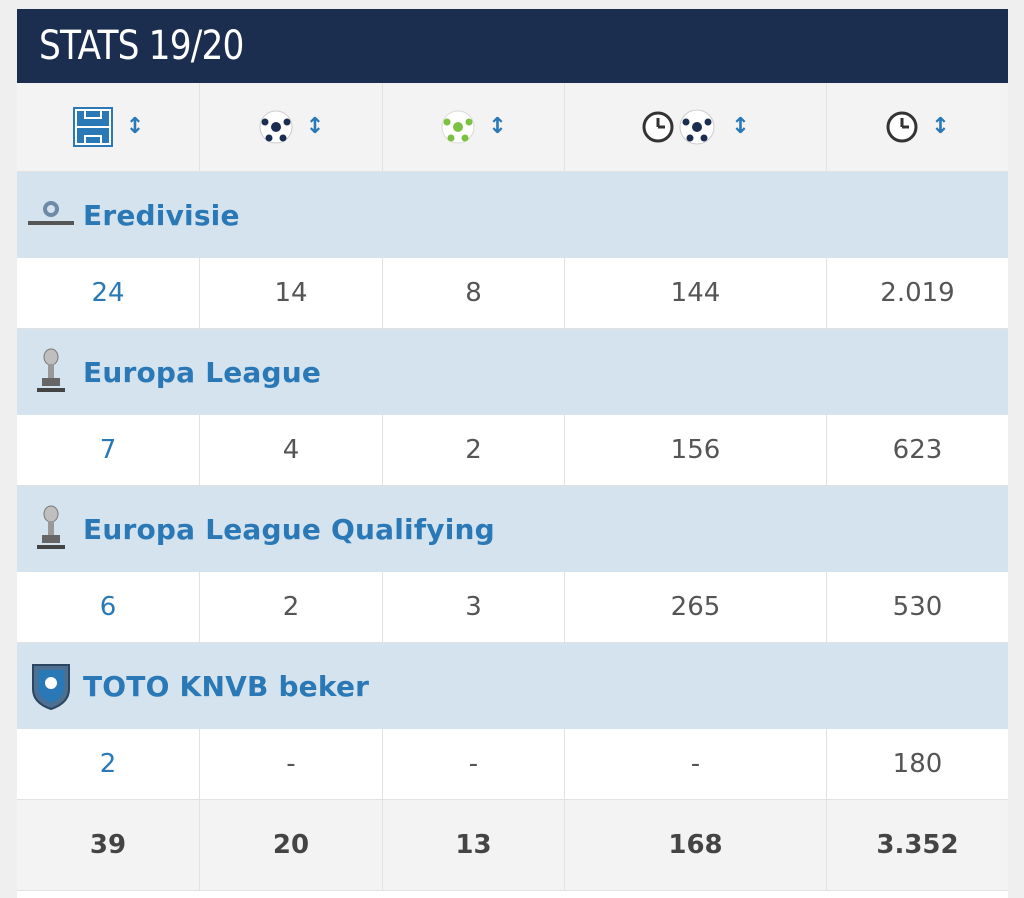 The image size is (1024, 898). I want to click on column-header-assists: ↕, so click(474, 127).